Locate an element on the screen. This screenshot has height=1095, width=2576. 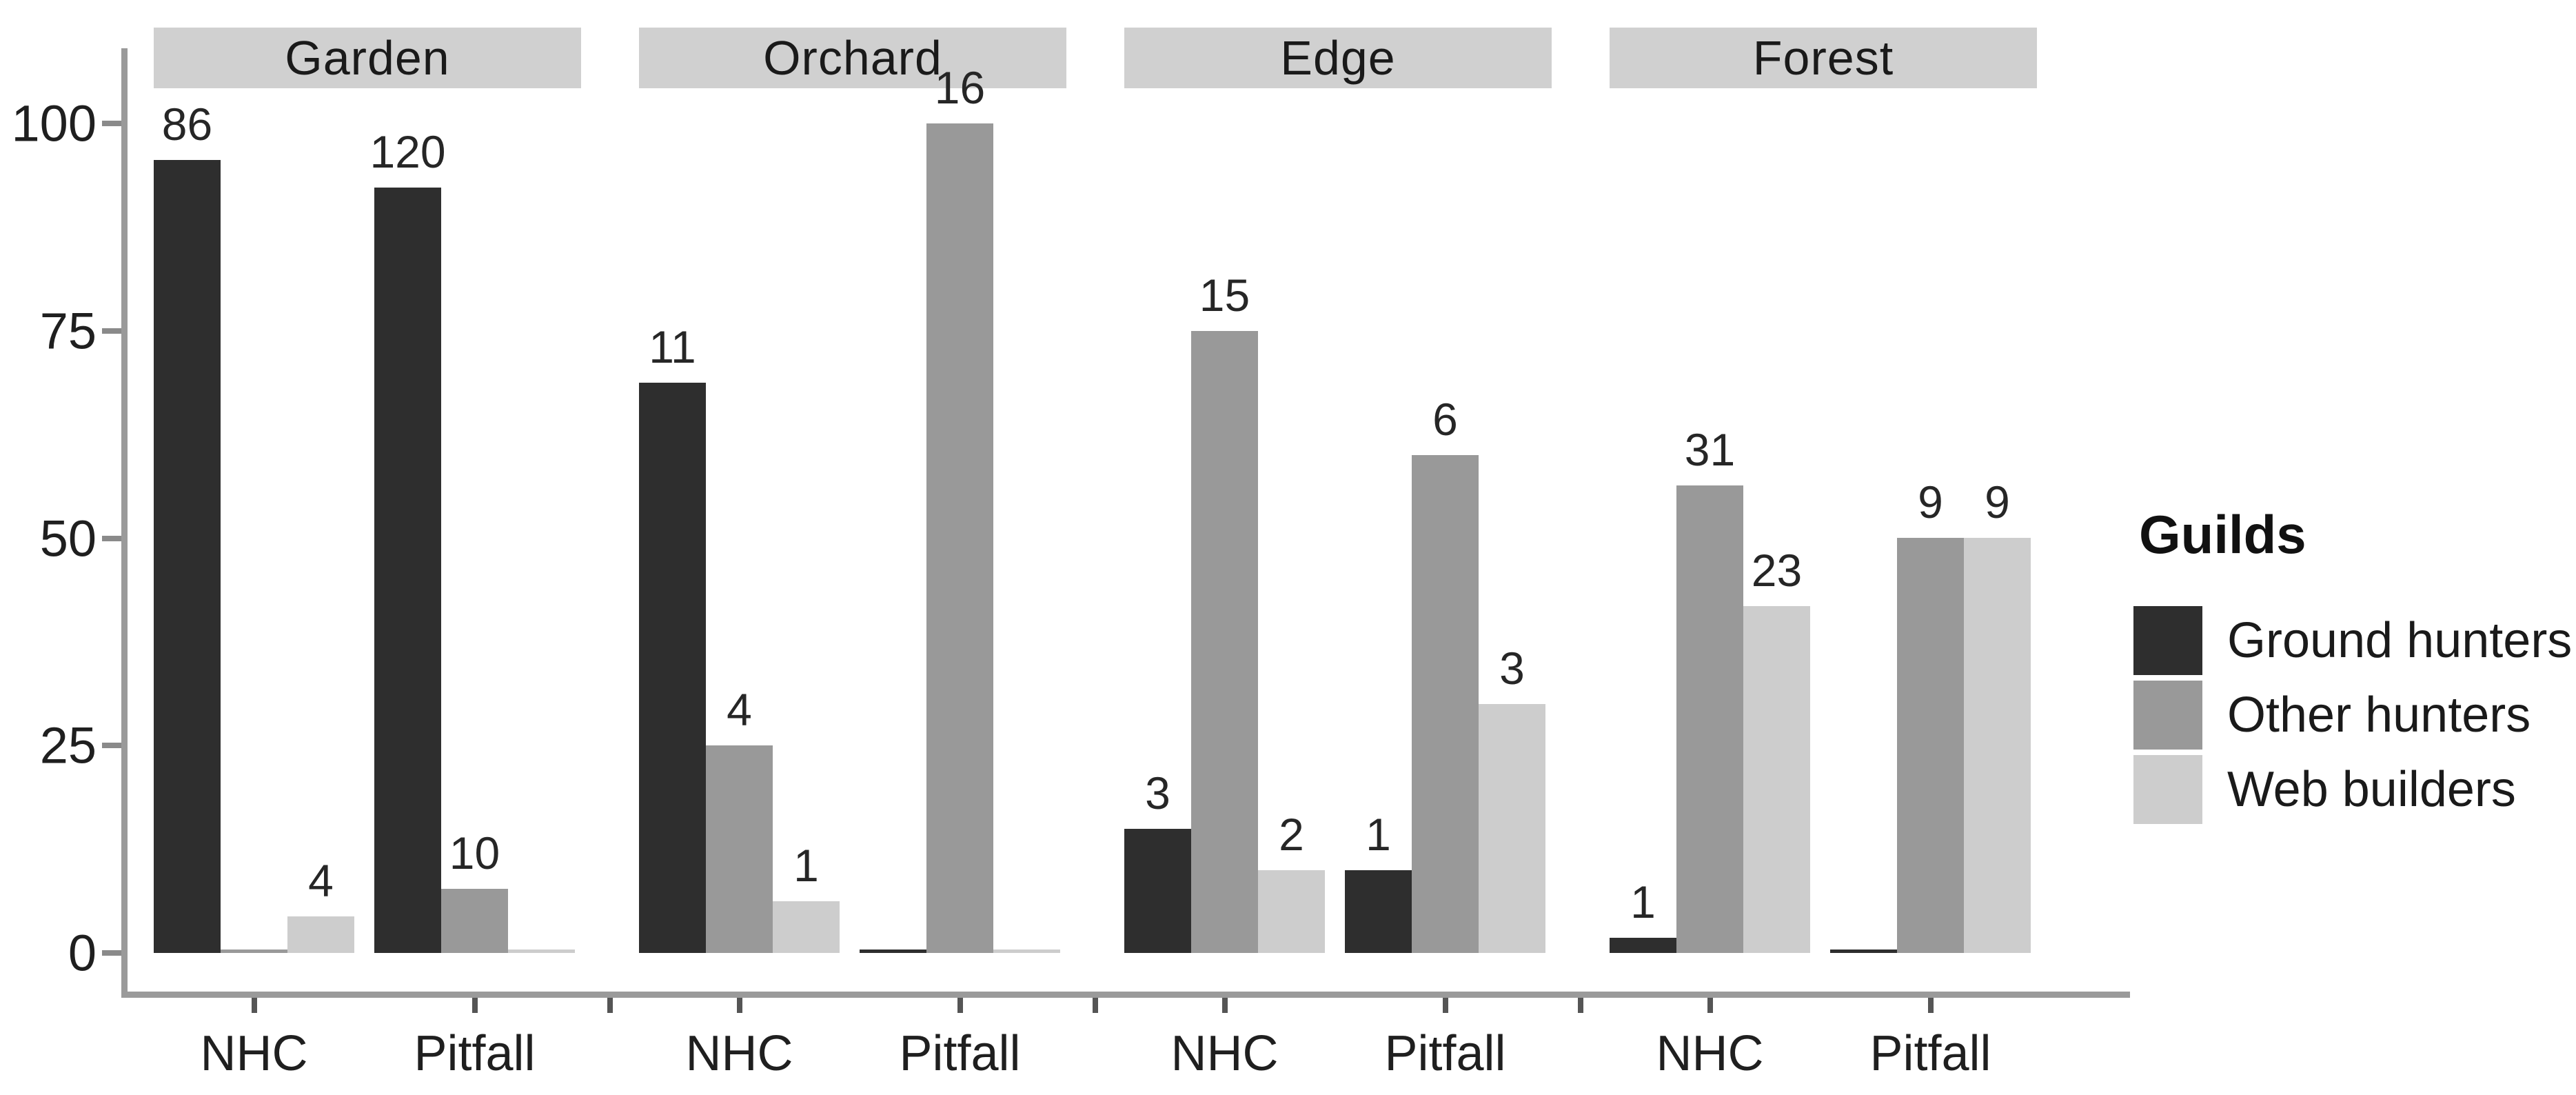
legend-swatch-web-builders is located at coordinates (2167, 789).